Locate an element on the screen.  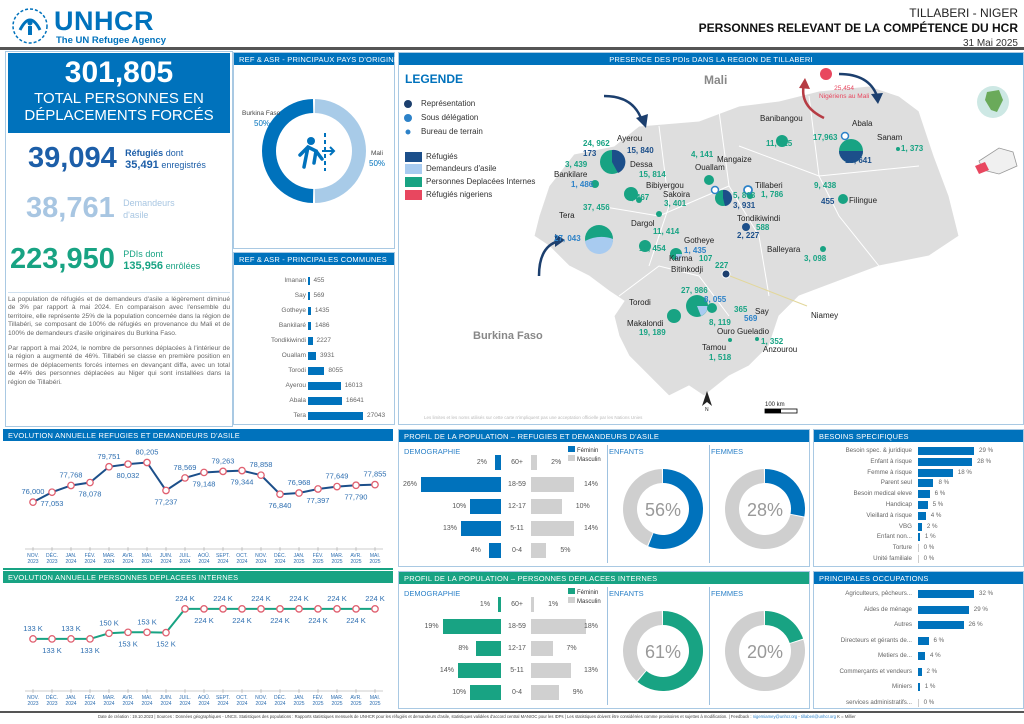
data-label: 80,032 is located at coordinates (128, 475).